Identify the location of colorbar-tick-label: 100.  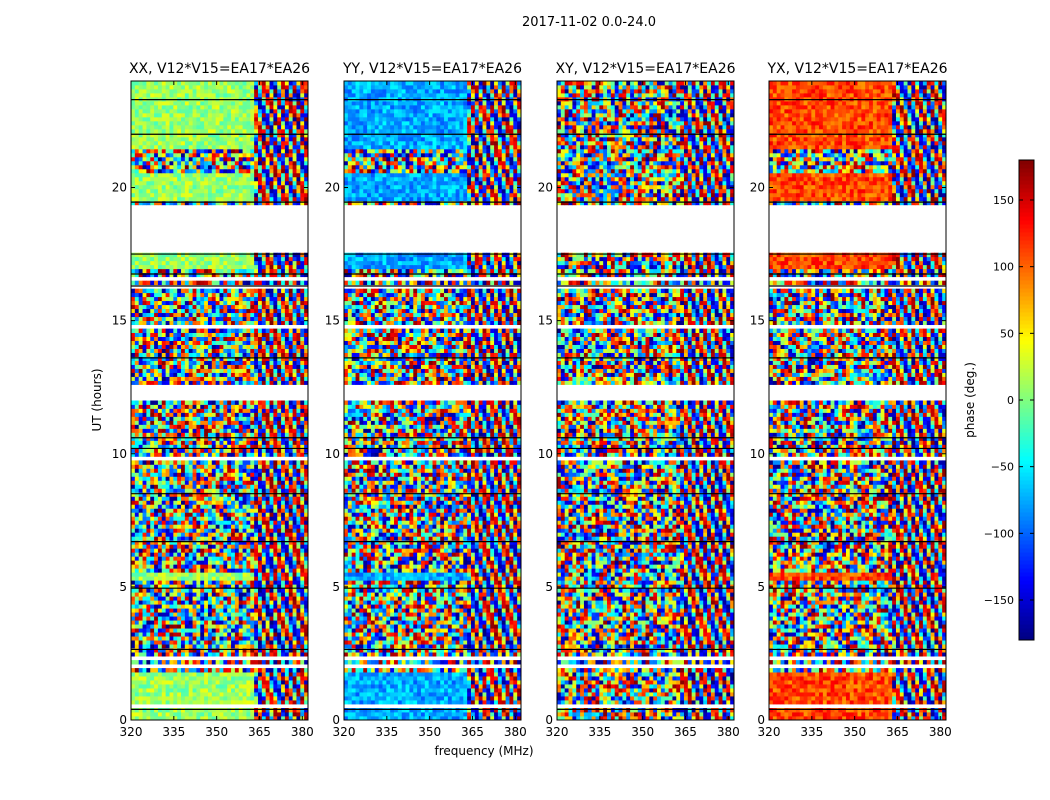
(1003, 267).